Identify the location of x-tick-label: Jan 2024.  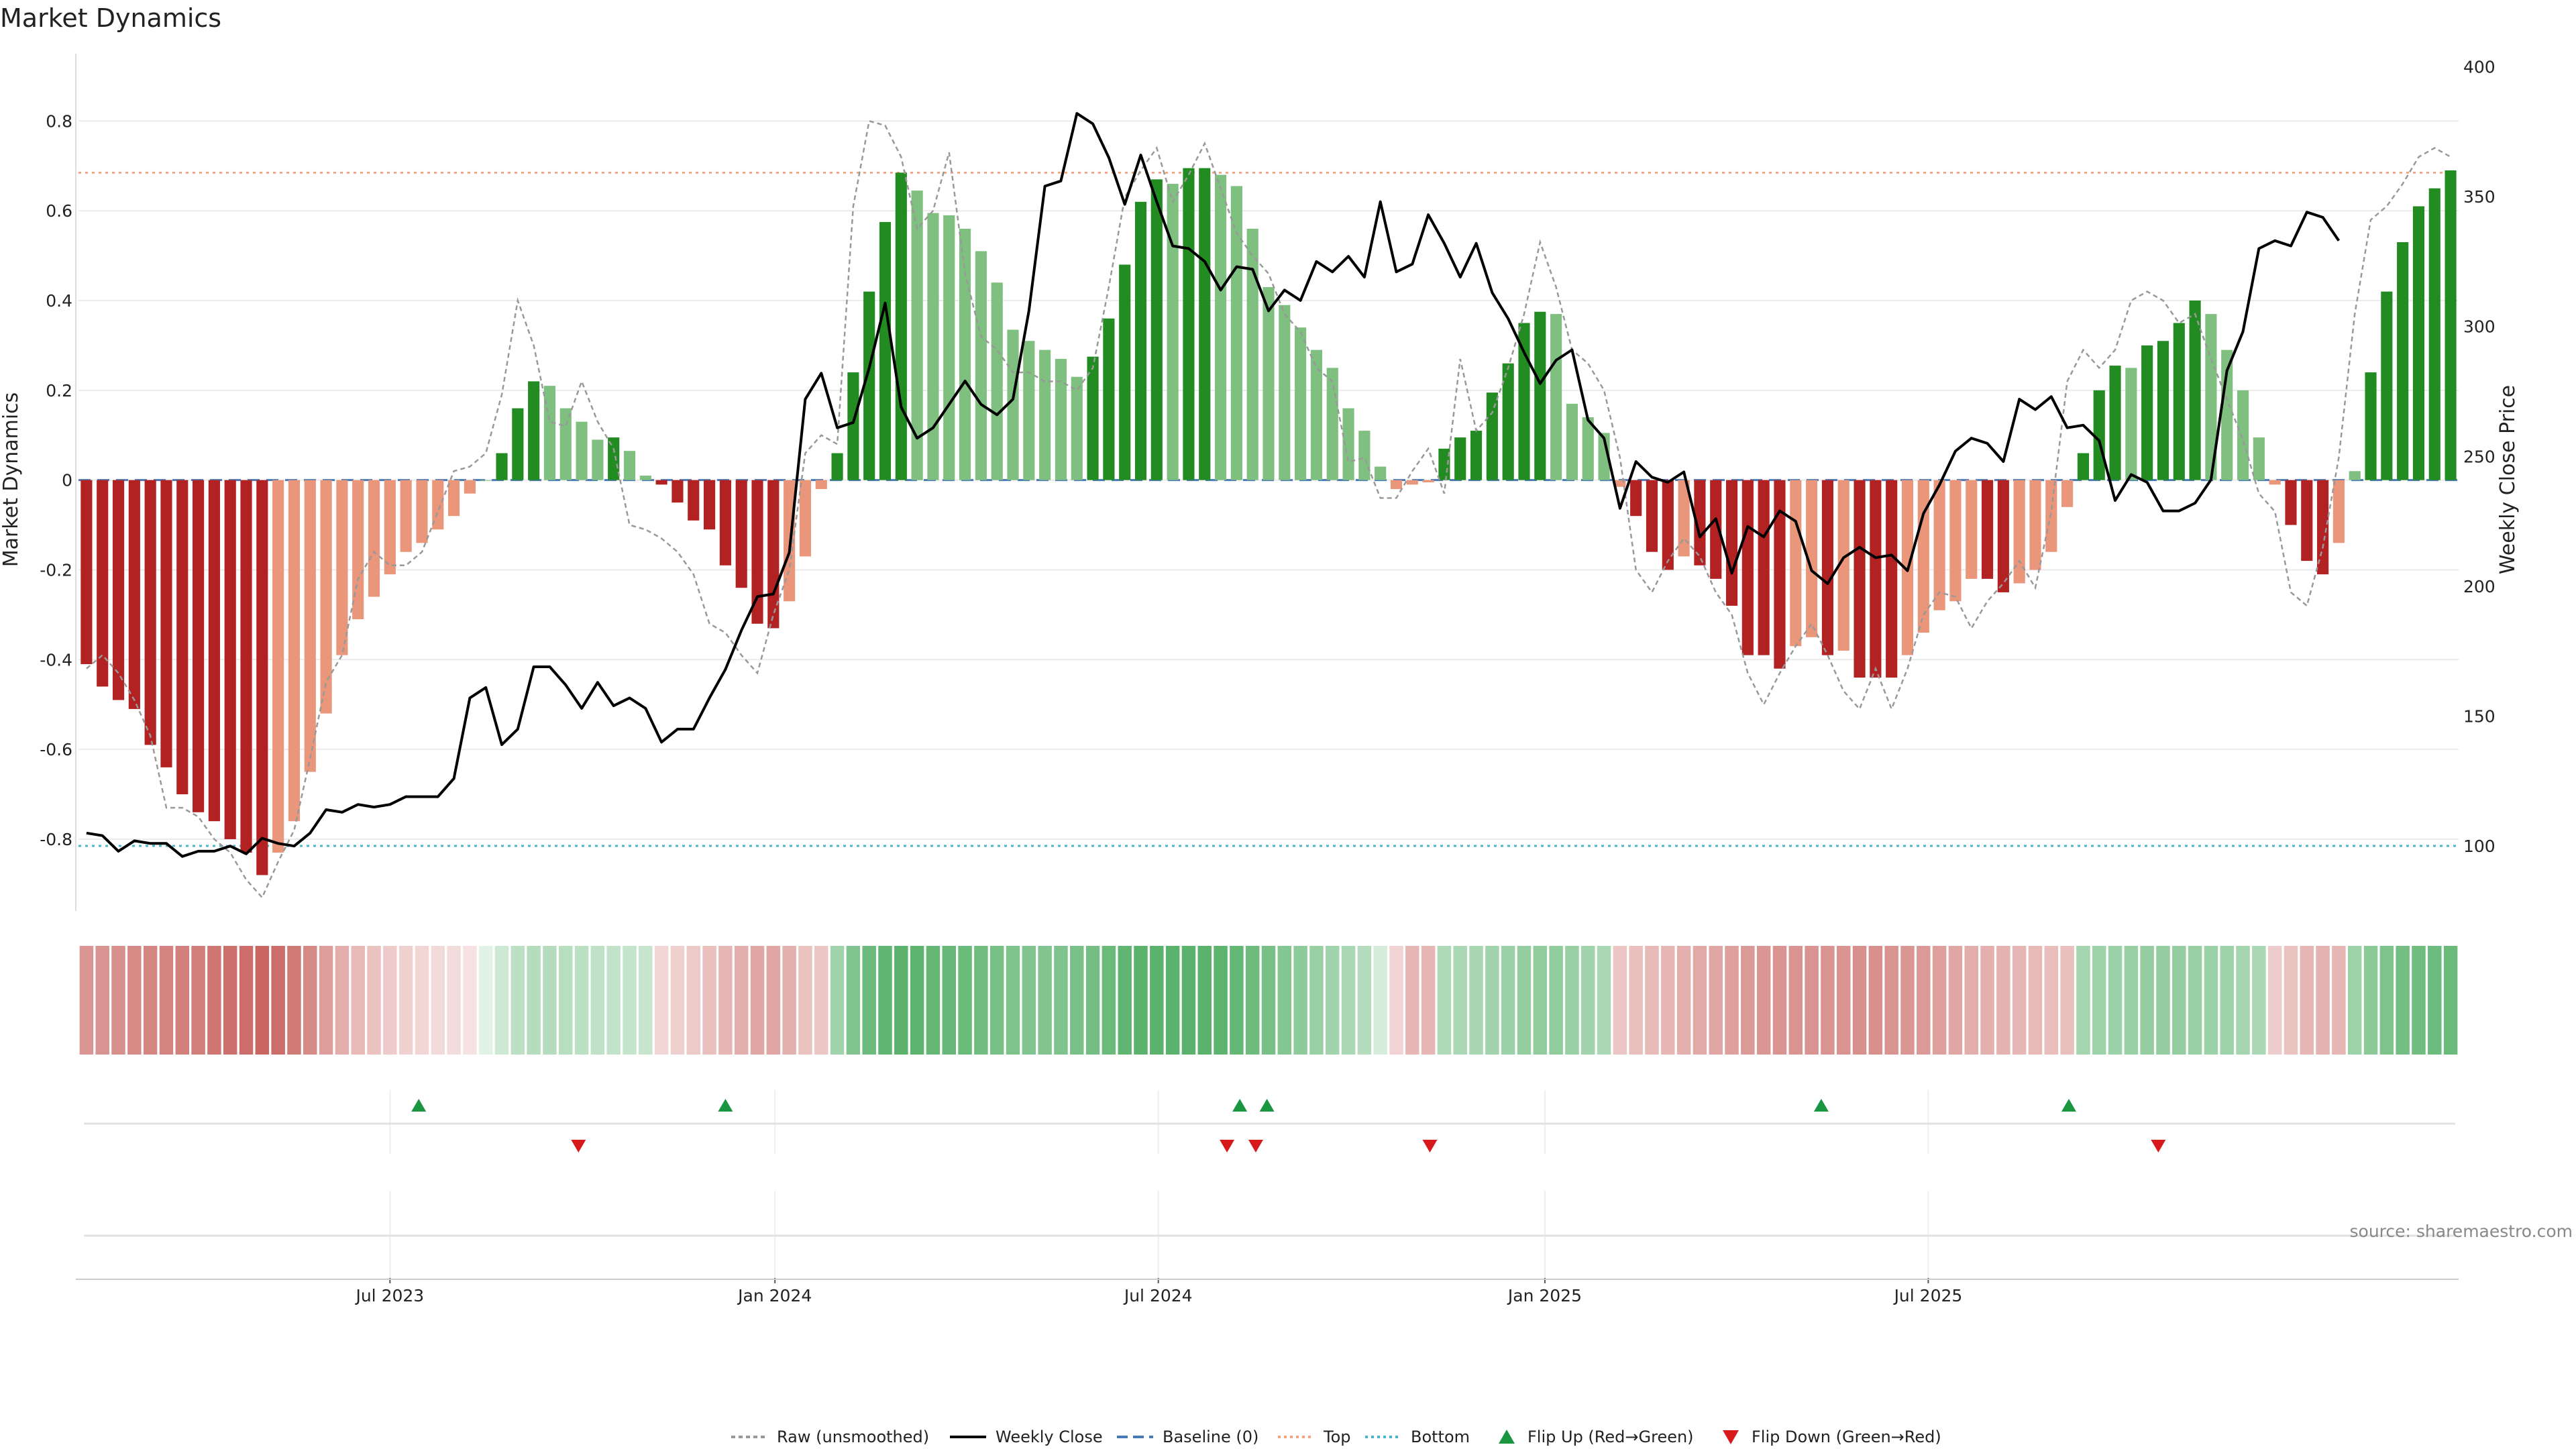
(774, 1295).